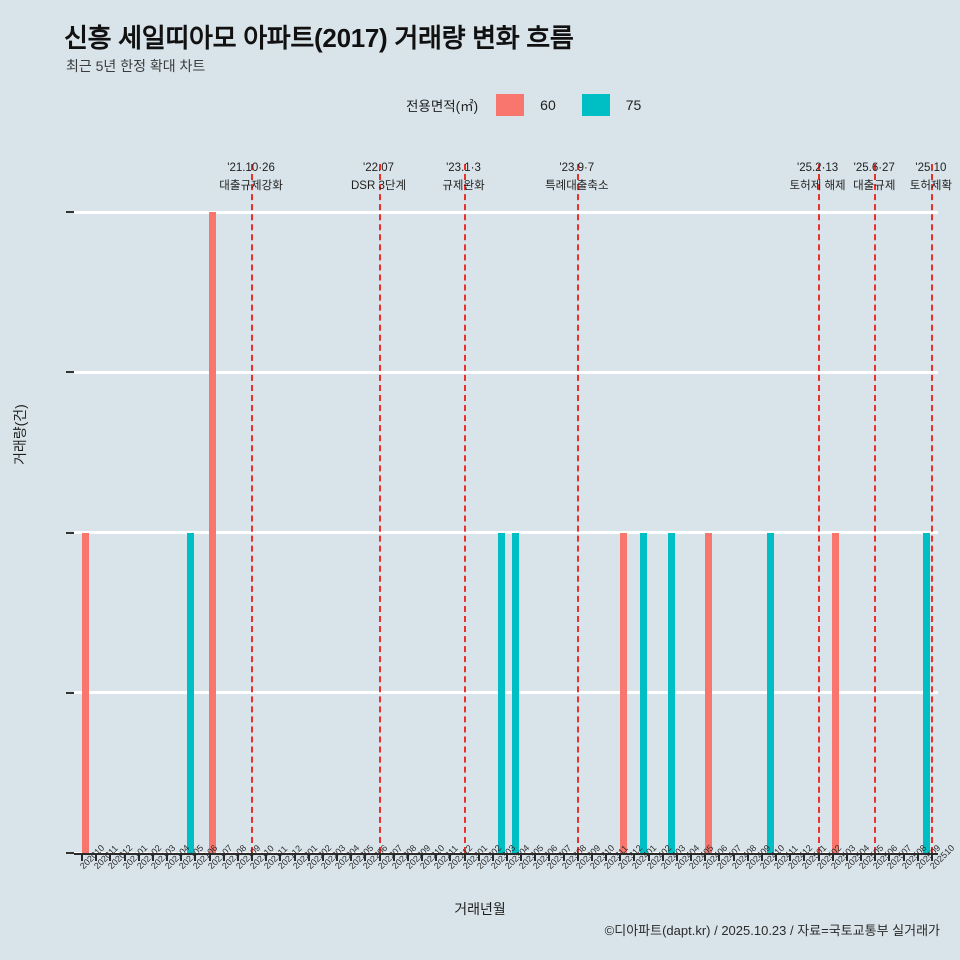 The image size is (960, 960). What do you see at coordinates (624, 105) in the screenshot?
I see `legend-item-75: 75` at bounding box center [624, 105].